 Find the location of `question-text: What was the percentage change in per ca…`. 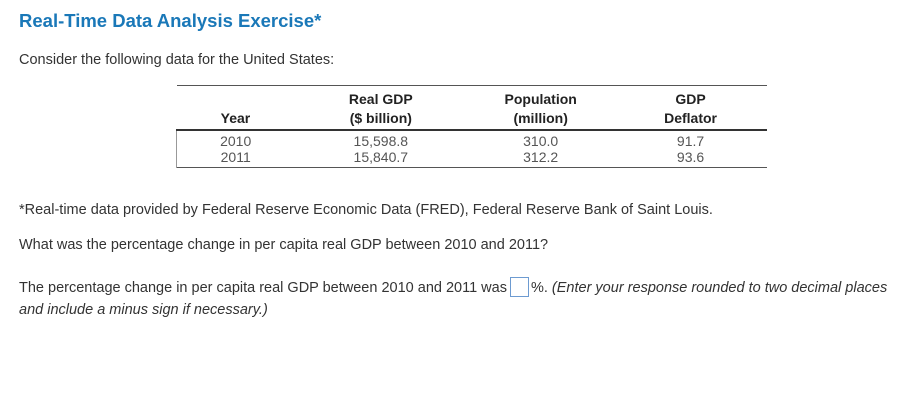

question-text: What was the percentage change in per ca… is located at coordinates (284, 245).